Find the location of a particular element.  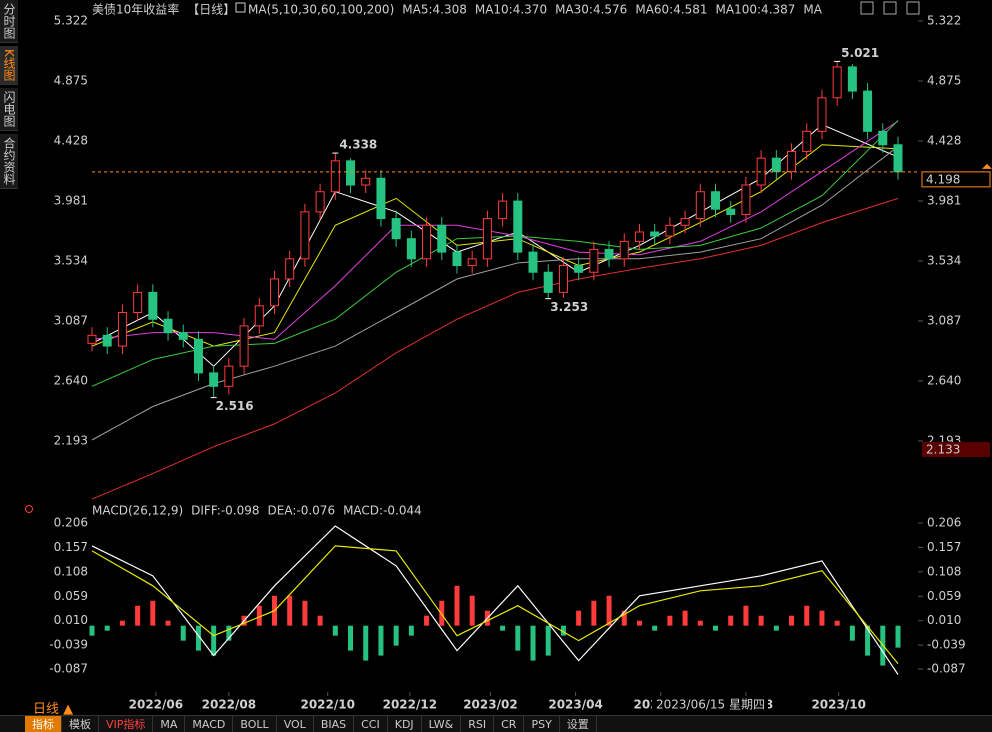

tab: PSY is located at coordinates (542, 724).